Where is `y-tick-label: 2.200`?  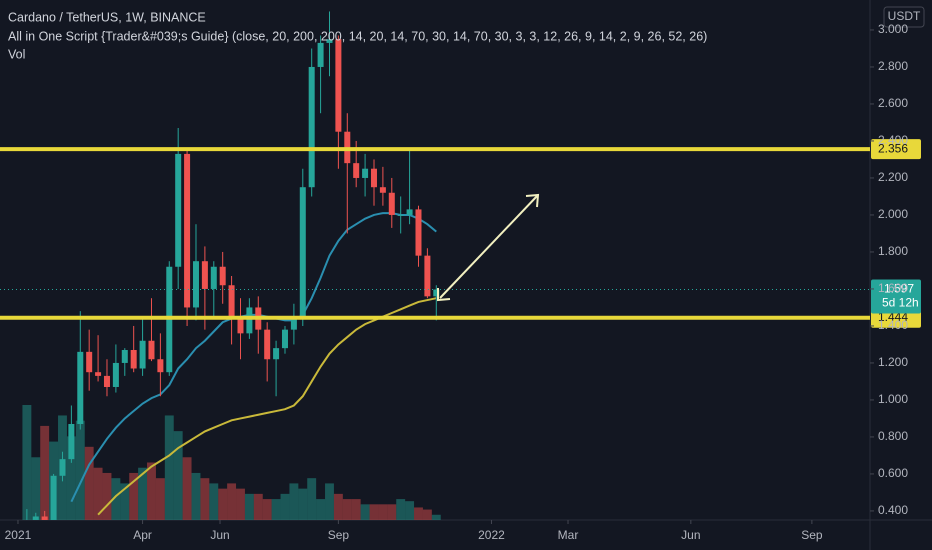
y-tick-label: 2.200 is located at coordinates (893, 177).